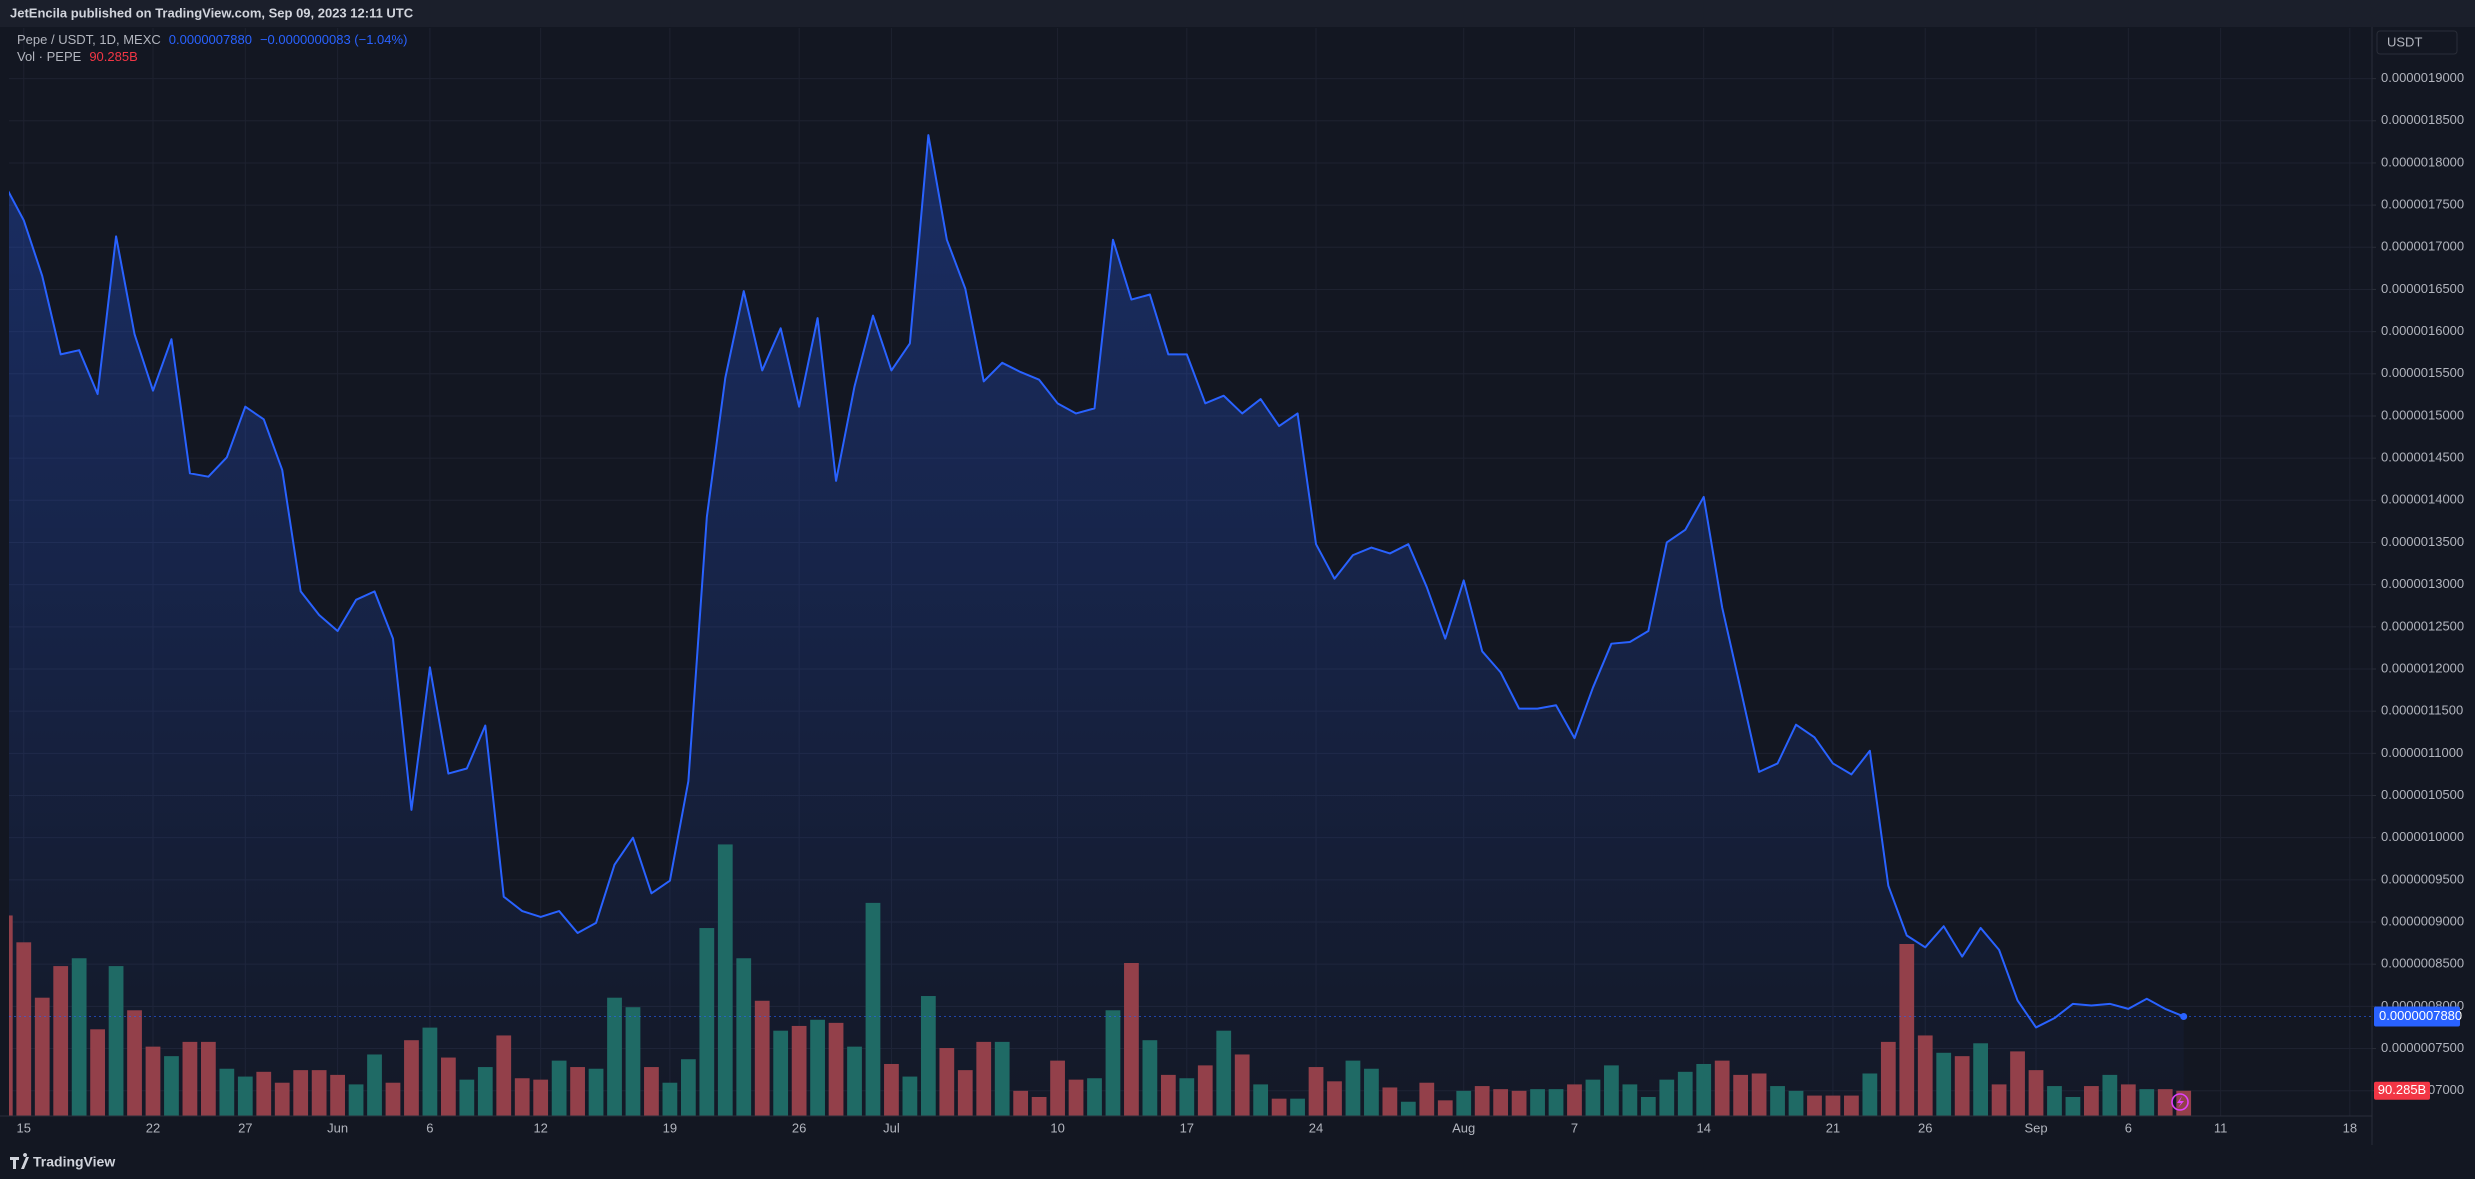 This screenshot has width=2475, height=1179. What do you see at coordinates (77, 56) in the screenshot?
I see `volume-legend: Vol · PEPE 90.285B` at bounding box center [77, 56].